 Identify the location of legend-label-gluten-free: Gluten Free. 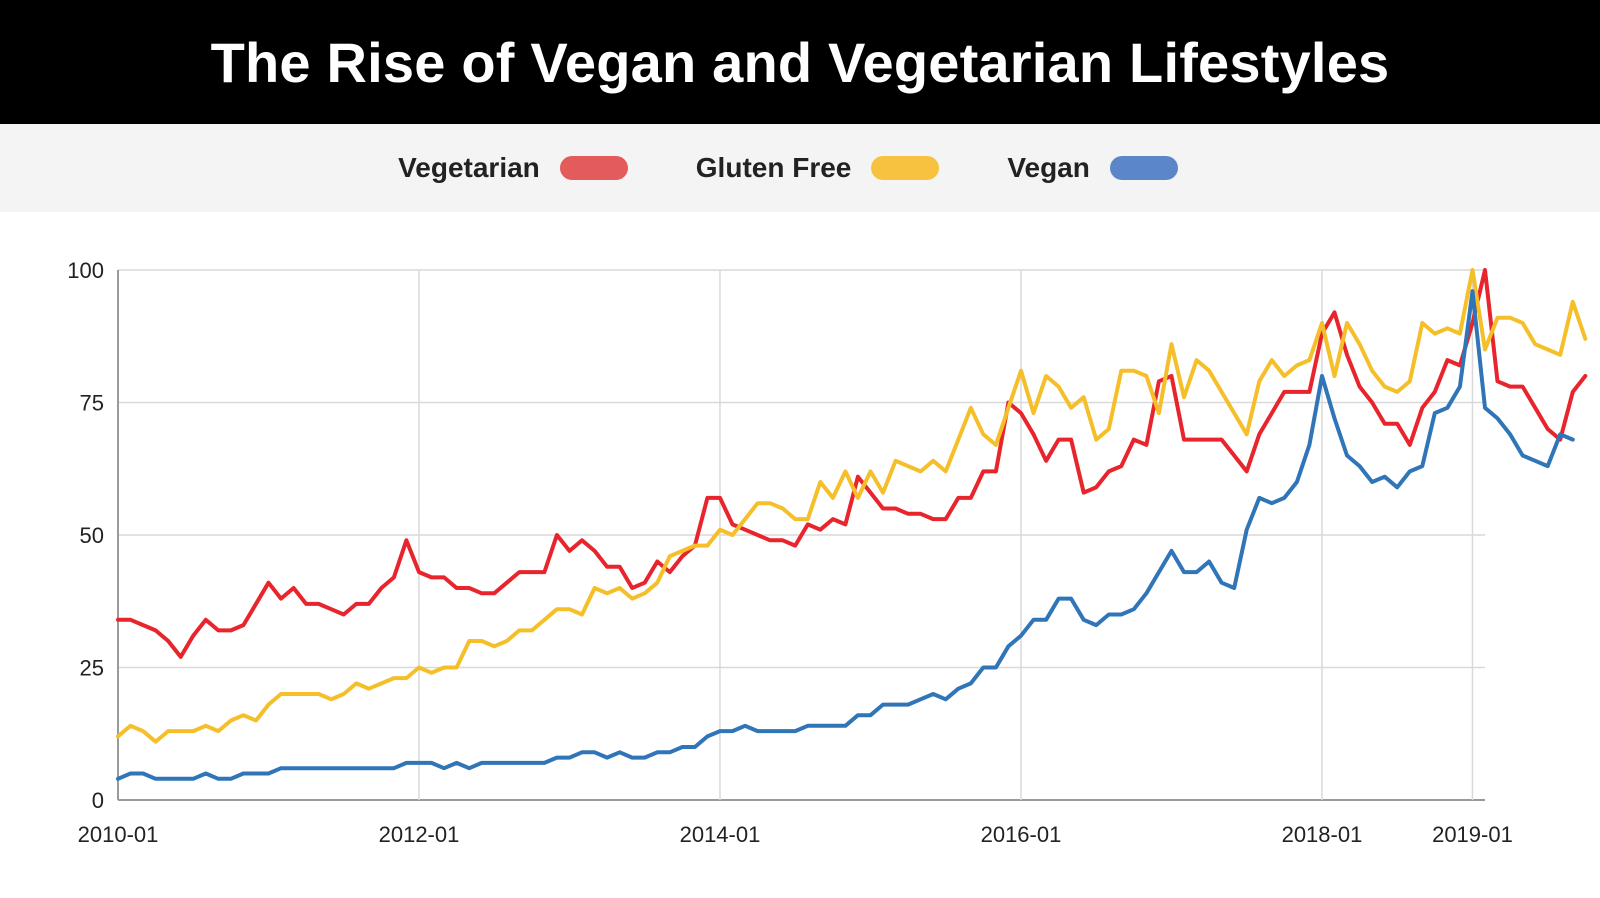
(773, 167).